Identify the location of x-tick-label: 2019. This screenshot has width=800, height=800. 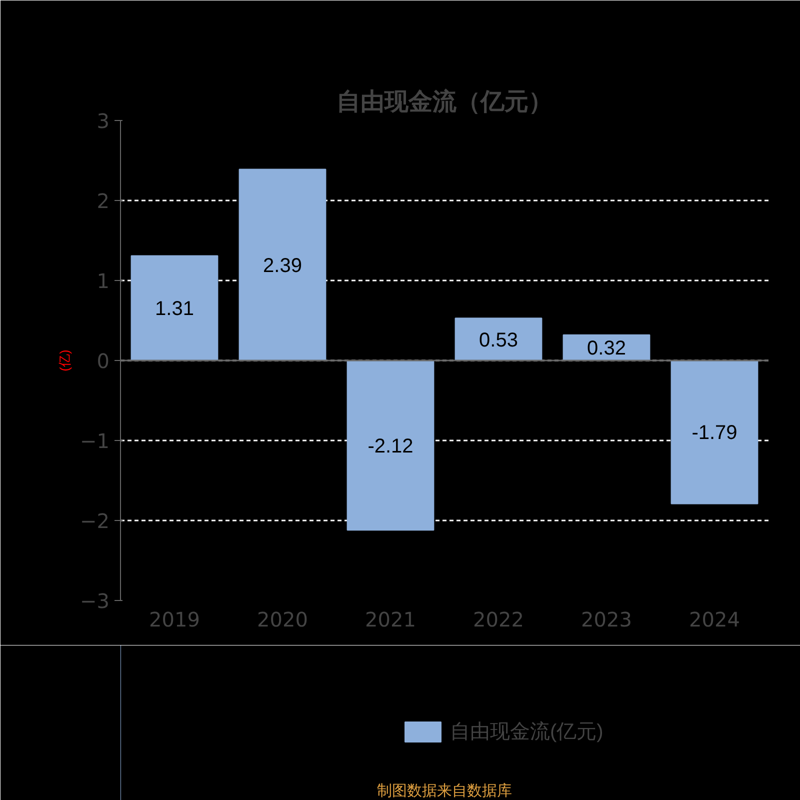
(174, 620).